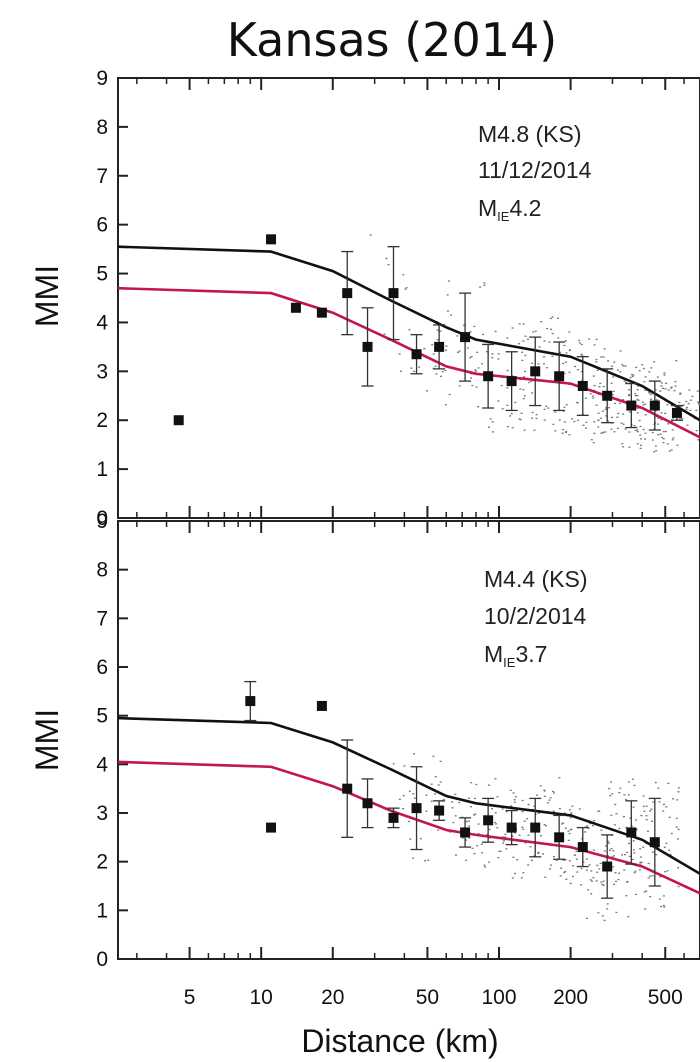  I want to click on y-tick-label-bottom: 2, so click(102, 862).